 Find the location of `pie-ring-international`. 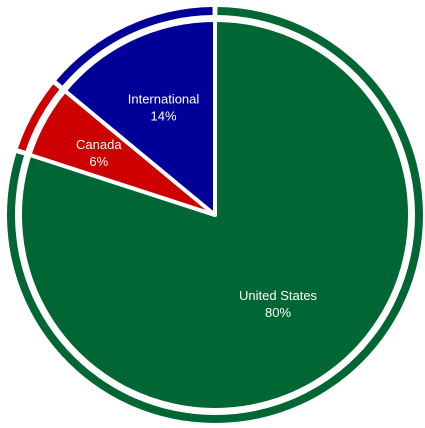

pie-ring-international is located at coordinates (134, 46).